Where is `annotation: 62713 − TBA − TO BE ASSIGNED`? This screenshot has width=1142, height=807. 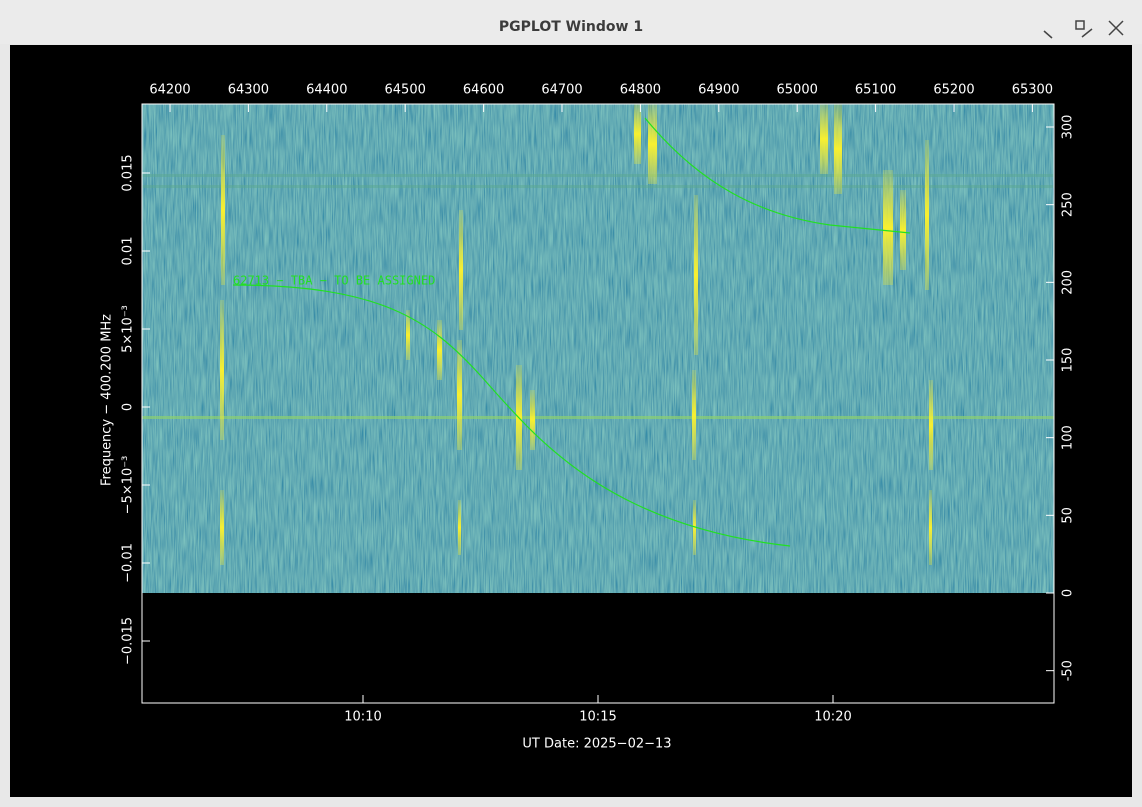 annotation: 62713 − TBA − TO BE ASSIGNED is located at coordinates (334, 281).